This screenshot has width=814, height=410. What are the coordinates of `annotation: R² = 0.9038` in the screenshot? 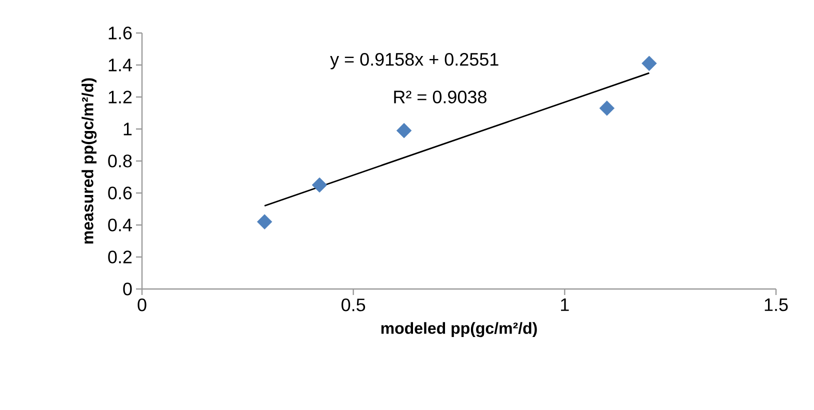 It's located at (440, 97).